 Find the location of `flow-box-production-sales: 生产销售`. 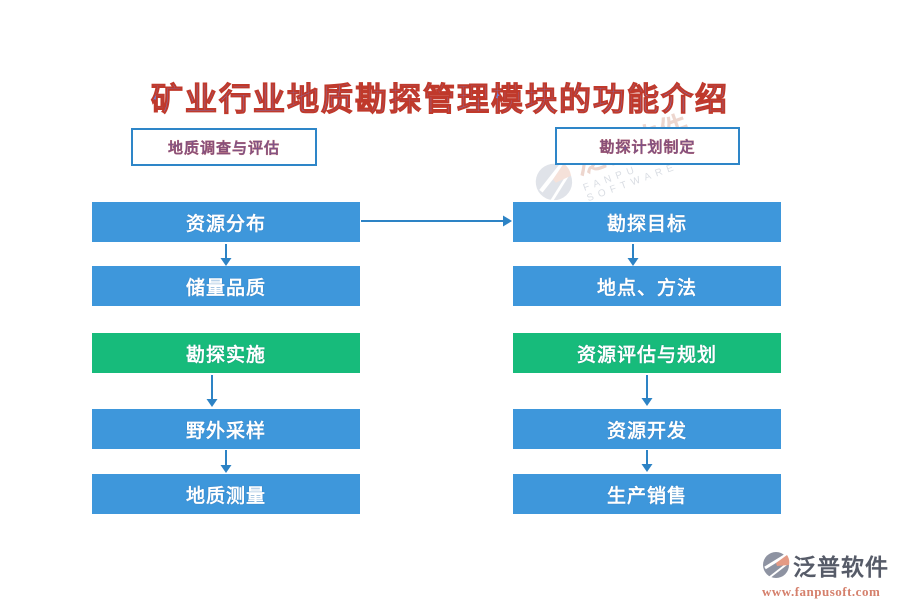

flow-box-production-sales: 生产销售 is located at coordinates (647, 494).